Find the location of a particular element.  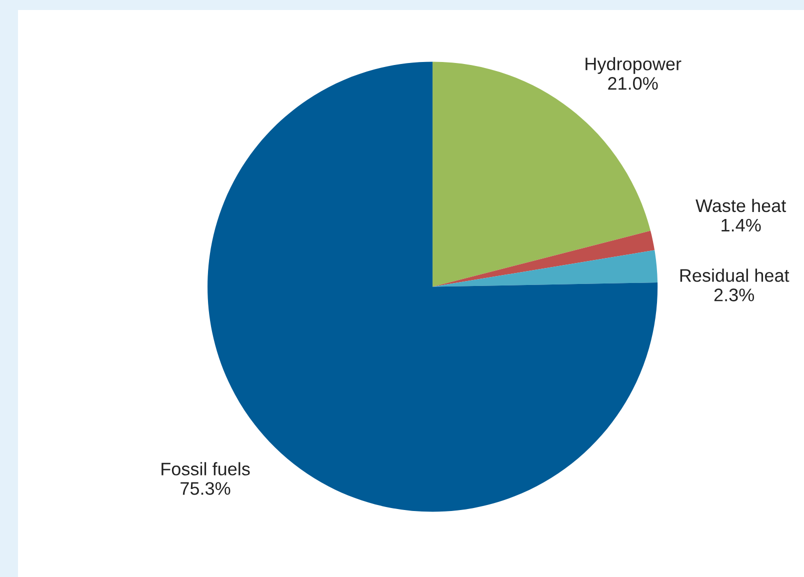

slice-label: Fossil fuels is located at coordinates (206, 469).